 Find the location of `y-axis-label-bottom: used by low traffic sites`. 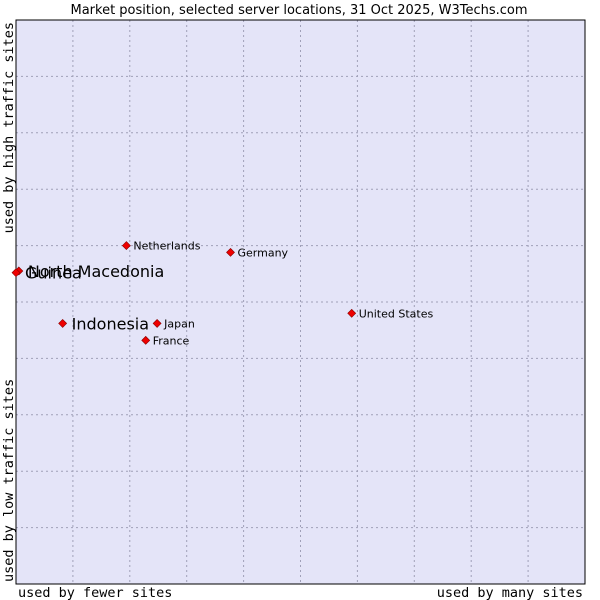

y-axis-label-bottom: used by low traffic sites is located at coordinates (9, 480).